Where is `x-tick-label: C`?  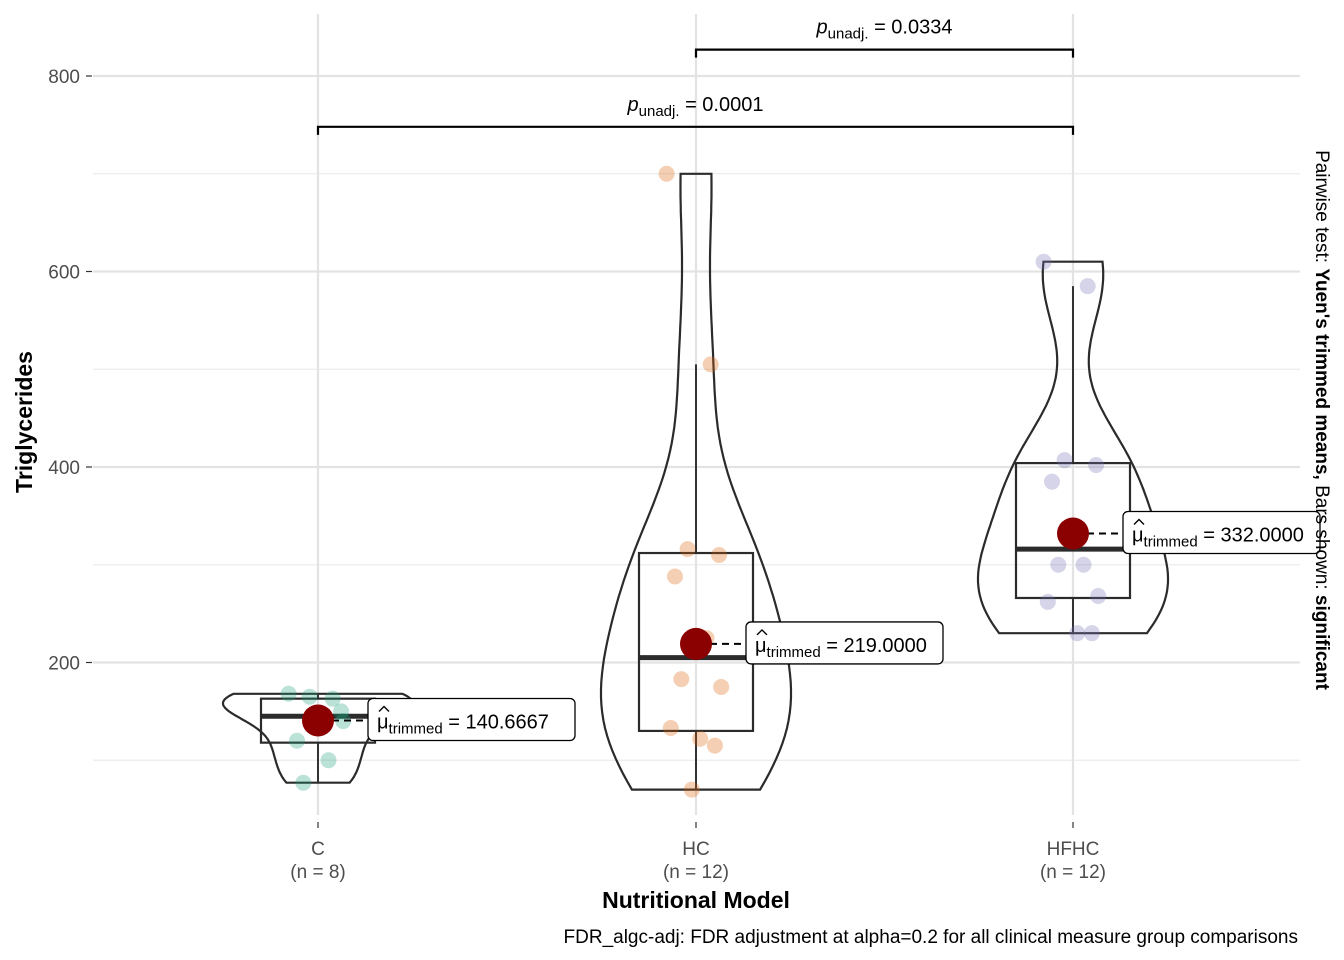
x-tick-label: C is located at coordinates (318, 849).